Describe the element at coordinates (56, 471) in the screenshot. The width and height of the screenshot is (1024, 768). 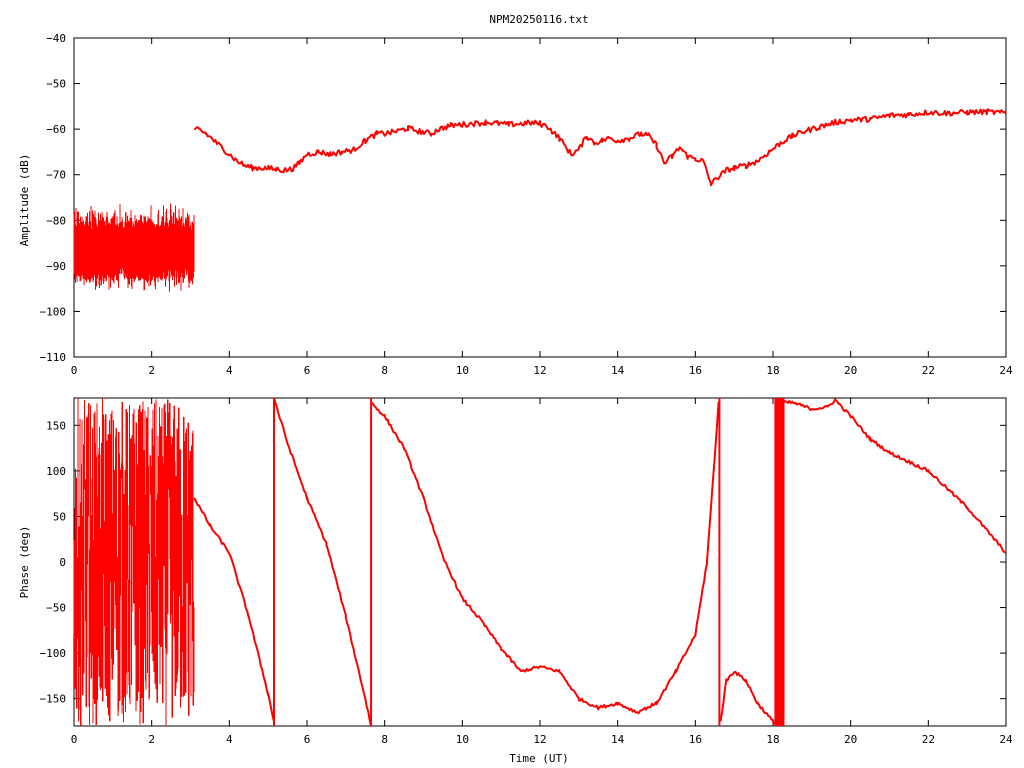
I see `bot-y-tick-label: 100` at that location.